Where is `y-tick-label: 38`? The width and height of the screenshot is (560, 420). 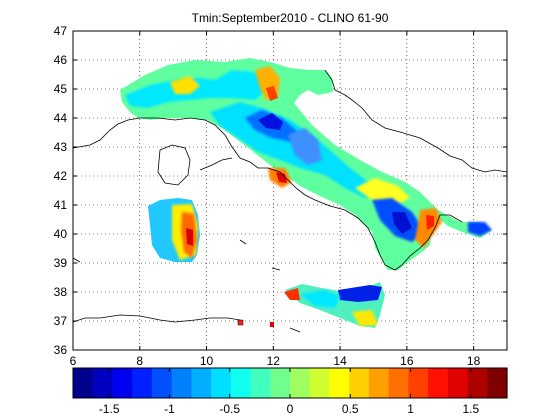
y-tick-label: 38 is located at coordinates (61, 292).